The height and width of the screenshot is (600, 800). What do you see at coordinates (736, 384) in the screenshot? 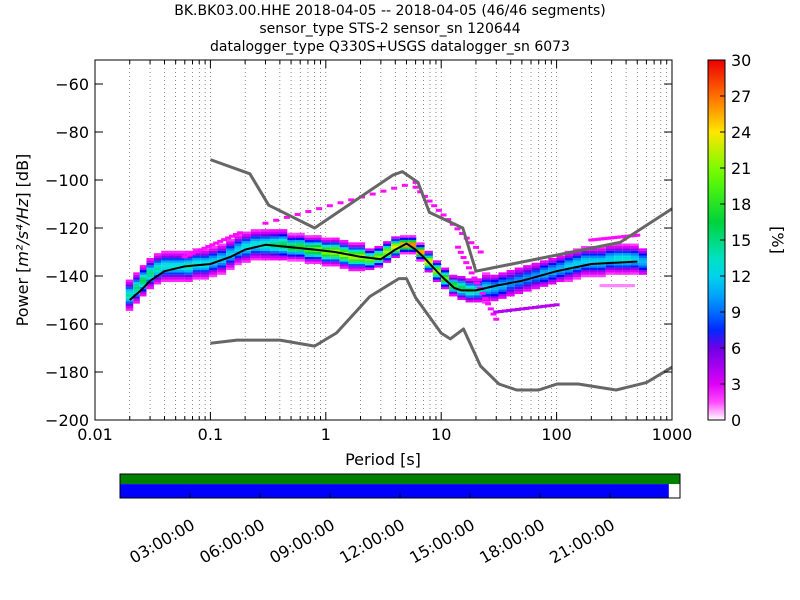
I see `colorbar-tick-label: 3` at bounding box center [736, 384].